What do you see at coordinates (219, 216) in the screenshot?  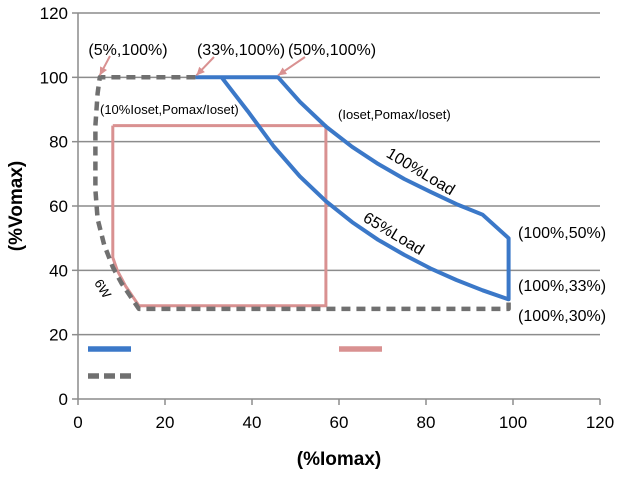 I see `series-line-pink-solid` at bounding box center [219, 216].